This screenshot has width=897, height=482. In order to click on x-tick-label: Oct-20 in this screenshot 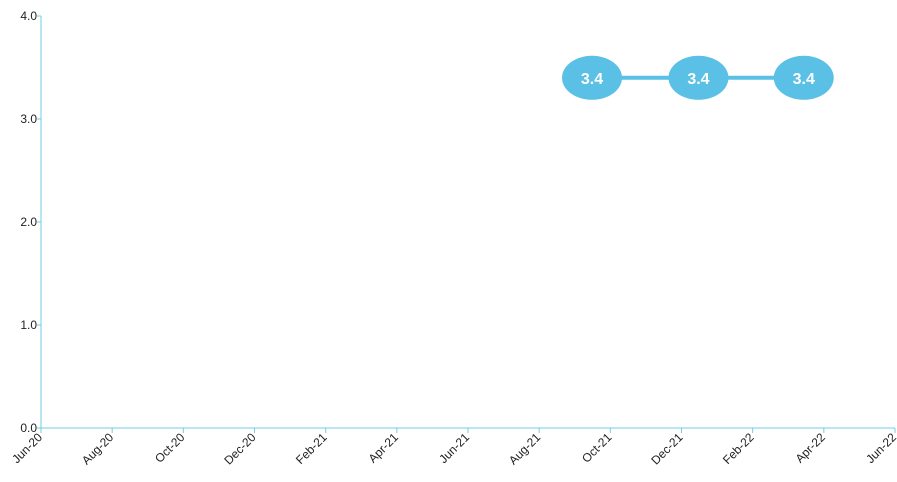, I will do `click(170, 448)`.